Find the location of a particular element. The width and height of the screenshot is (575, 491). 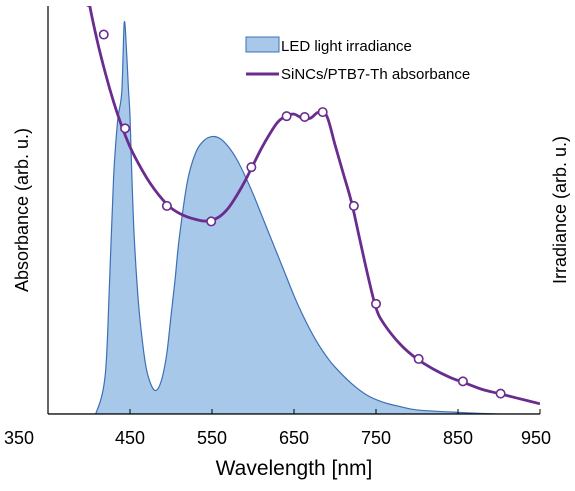

y-axis-label-right: Irradiance (arb. u.) is located at coordinates (560, 210).